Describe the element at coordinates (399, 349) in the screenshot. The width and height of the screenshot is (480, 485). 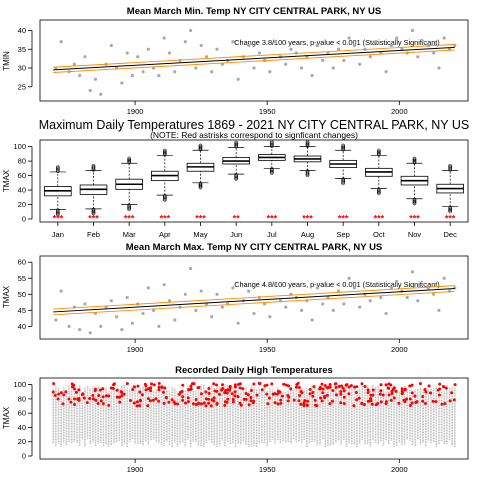
I see `panel3-xtick-label: 2000` at that location.